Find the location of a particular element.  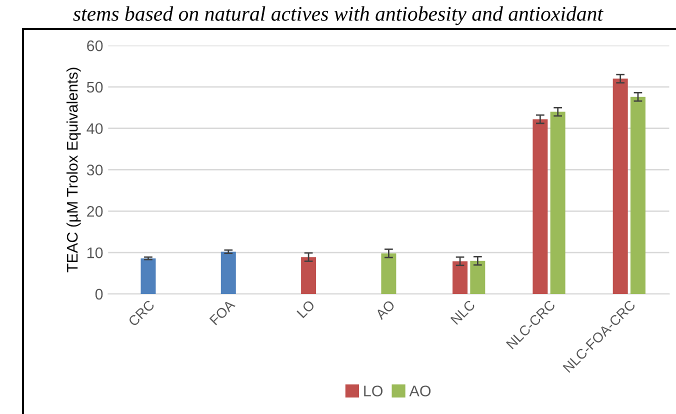

x-tick-label: LO is located at coordinates (306, 309).